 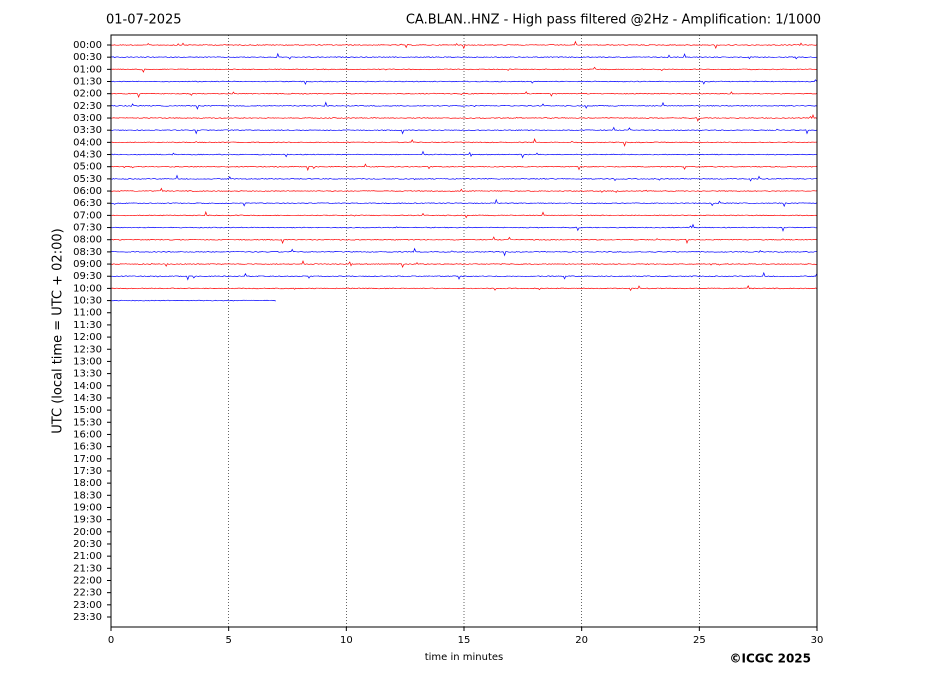 What do you see at coordinates (346, 640) in the screenshot?
I see `x-tick-label: 10` at bounding box center [346, 640].